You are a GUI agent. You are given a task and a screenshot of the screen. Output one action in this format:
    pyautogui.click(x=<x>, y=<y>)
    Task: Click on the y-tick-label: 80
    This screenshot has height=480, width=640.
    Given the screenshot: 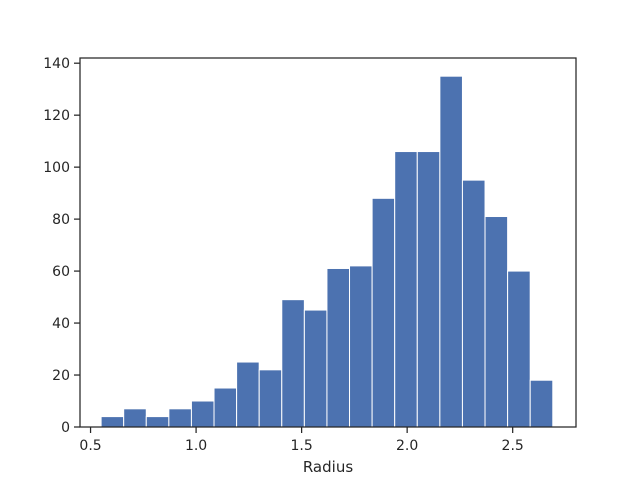 What is the action you would take?
    pyautogui.click(x=61, y=220)
    